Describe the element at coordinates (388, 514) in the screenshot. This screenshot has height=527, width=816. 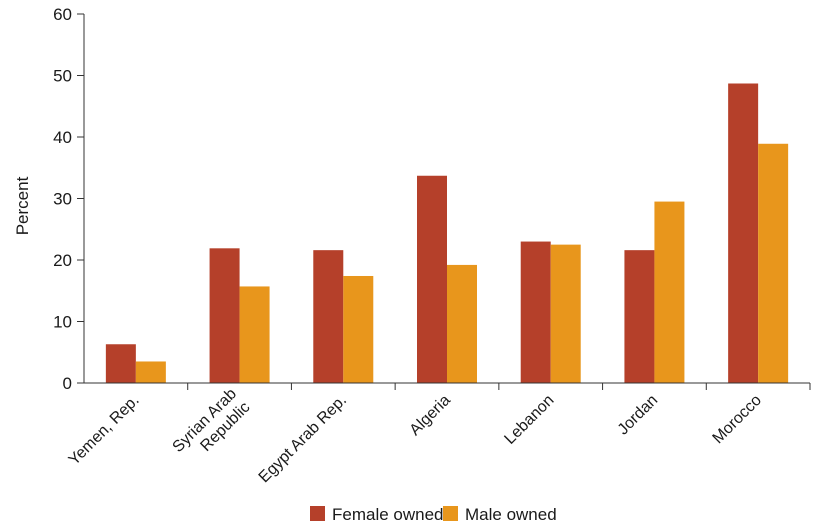
I see `legend-label-female: Female owned` at that location.